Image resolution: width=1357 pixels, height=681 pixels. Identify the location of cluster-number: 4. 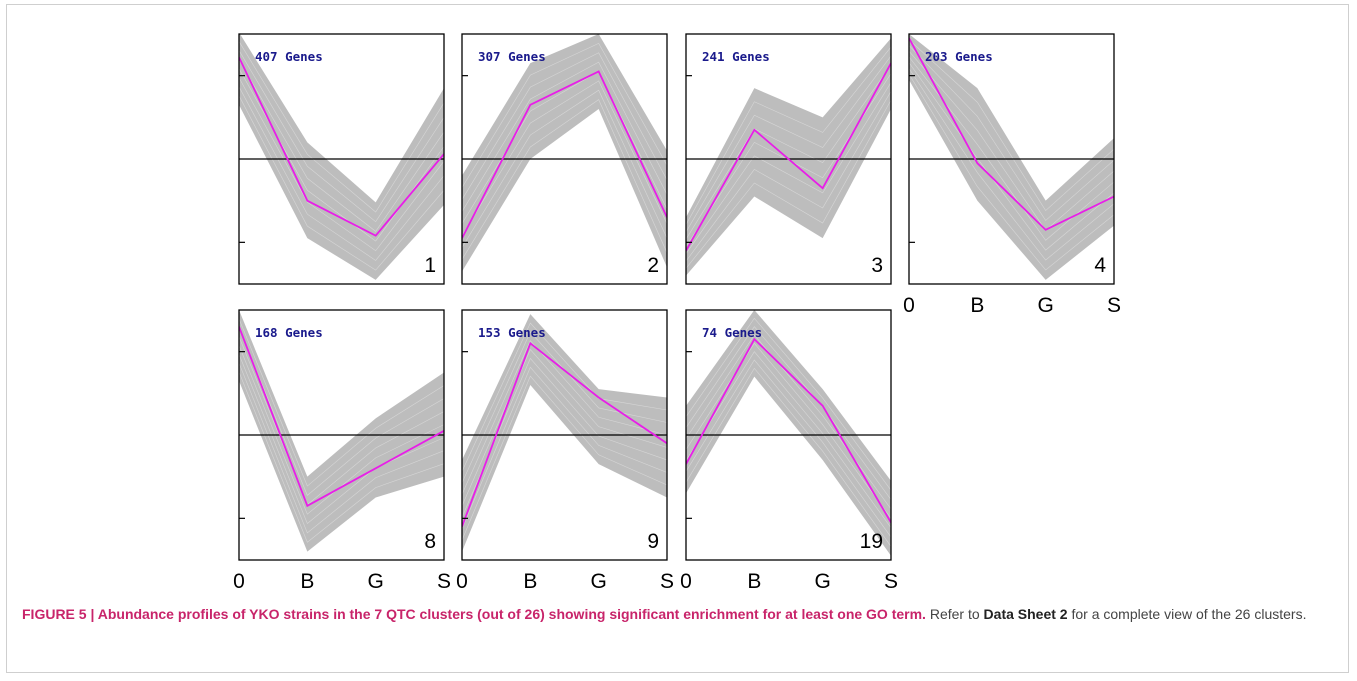
(1100, 265).